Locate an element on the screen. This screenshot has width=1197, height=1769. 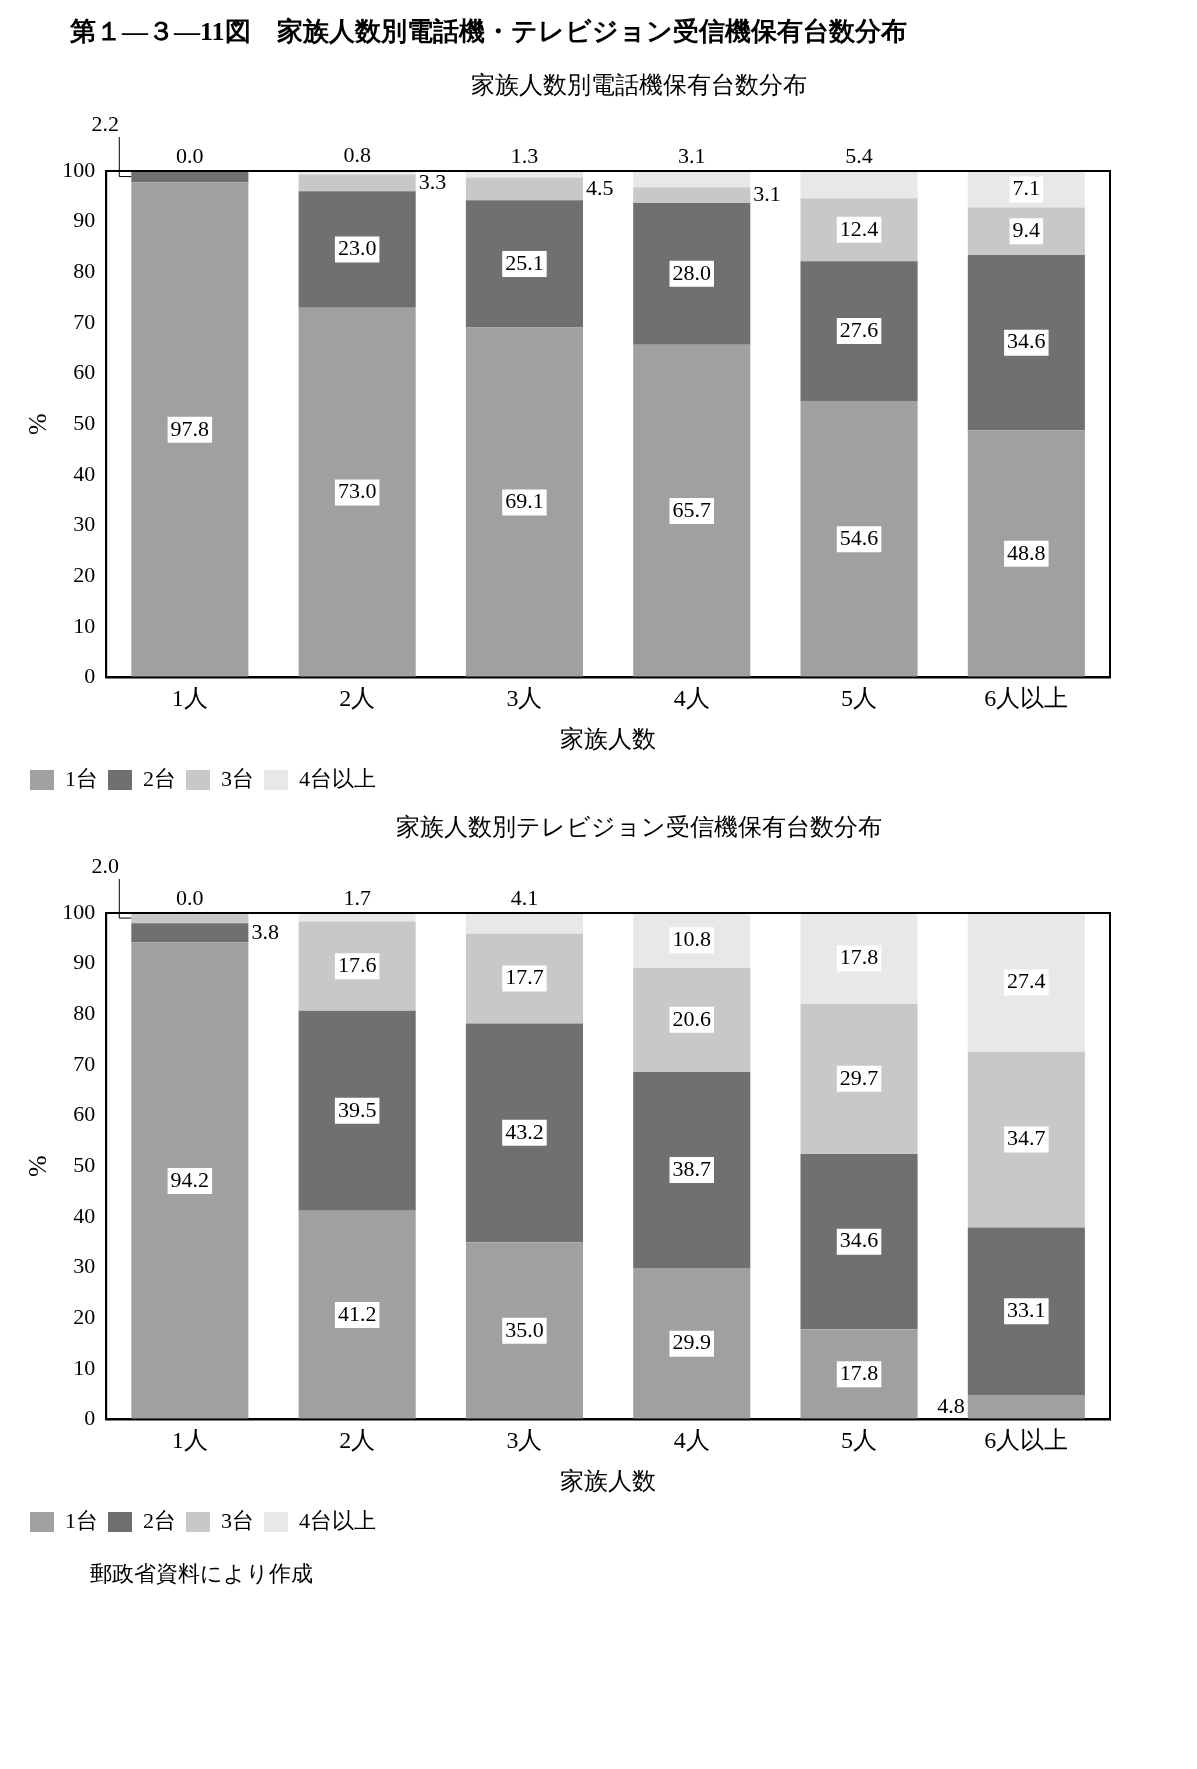
data-label: 17.8 is located at coordinates (859, 1373).